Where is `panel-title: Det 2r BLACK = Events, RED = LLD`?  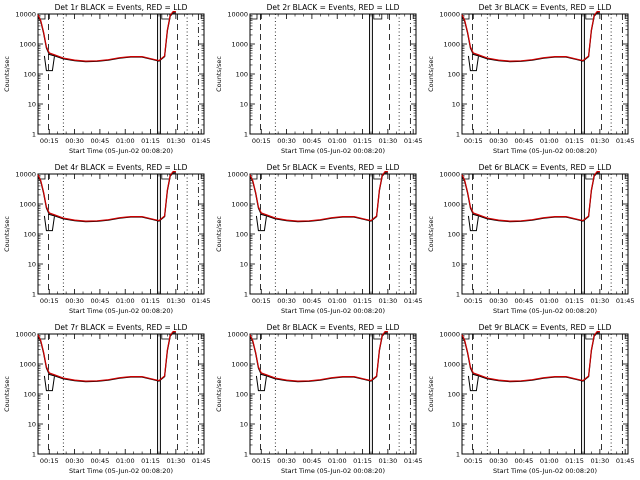
panel-title: Det 2r BLACK = Events, RED = LLD is located at coordinates (333, 7).